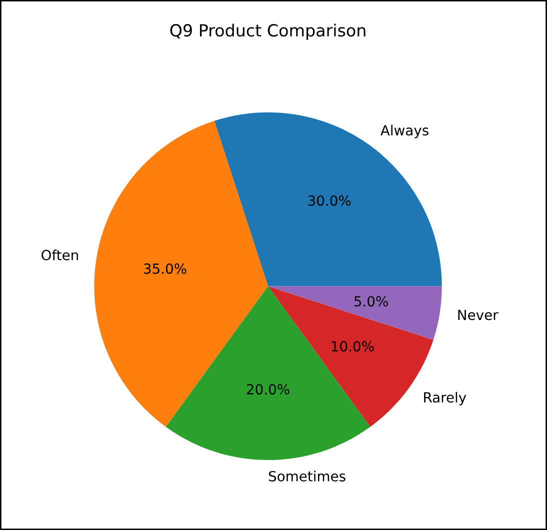 This screenshot has height=530, width=547. I want to click on slice-label: Never, so click(478, 315).